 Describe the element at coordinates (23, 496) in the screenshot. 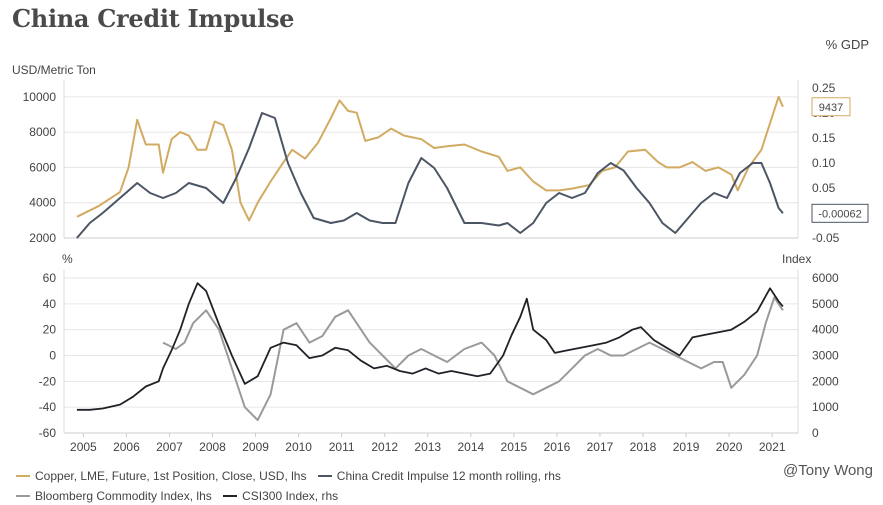

I see `legend-swatch-bcom` at that location.